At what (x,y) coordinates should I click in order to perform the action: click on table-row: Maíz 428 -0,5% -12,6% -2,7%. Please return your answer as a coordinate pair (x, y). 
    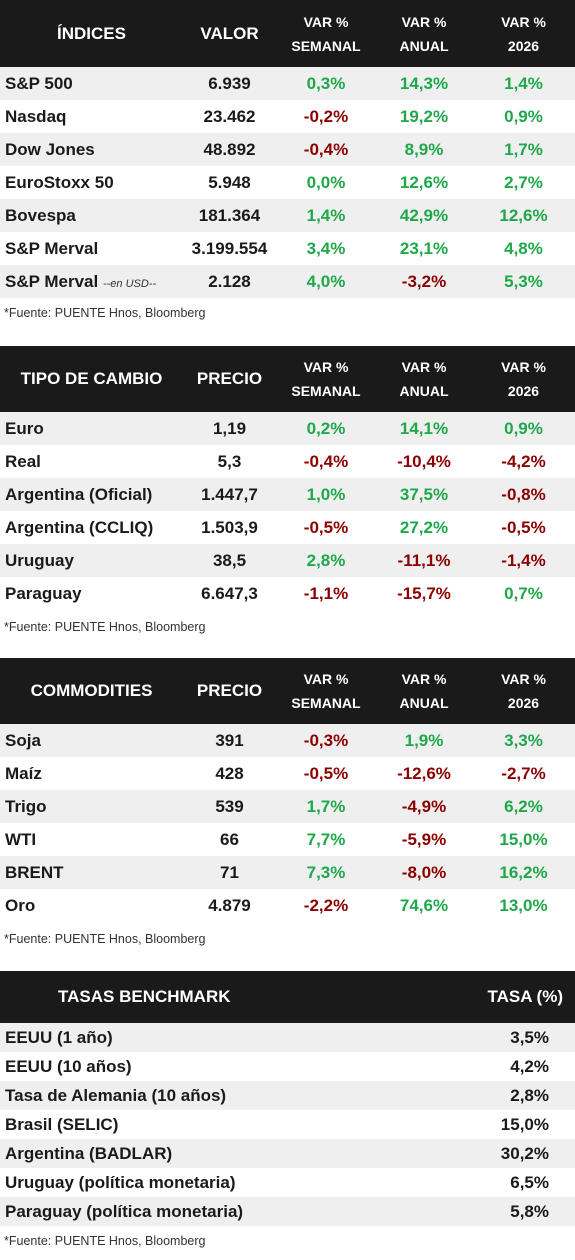
    Looking at the image, I should click on (287, 773).